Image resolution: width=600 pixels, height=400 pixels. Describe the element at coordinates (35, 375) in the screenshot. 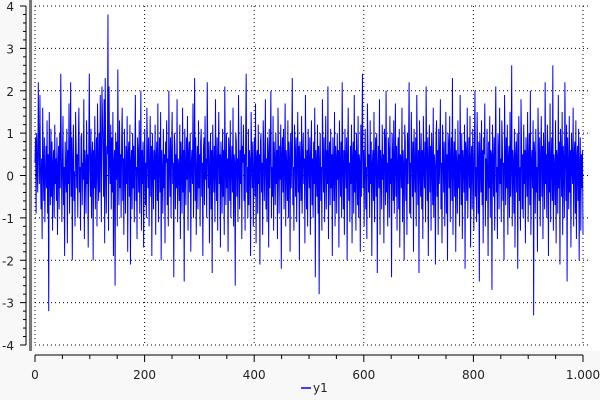

I see `x-tick-label: 0` at that location.